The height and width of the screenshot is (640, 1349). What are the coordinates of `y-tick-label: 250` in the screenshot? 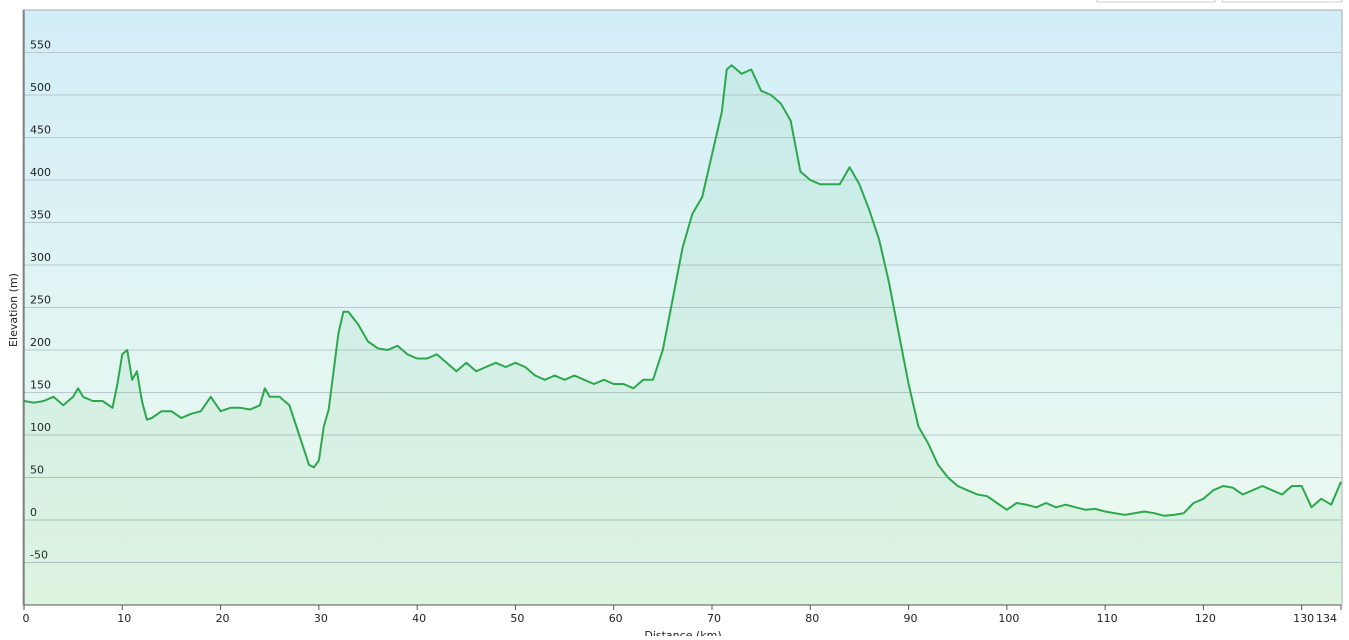 It's located at (40, 300).